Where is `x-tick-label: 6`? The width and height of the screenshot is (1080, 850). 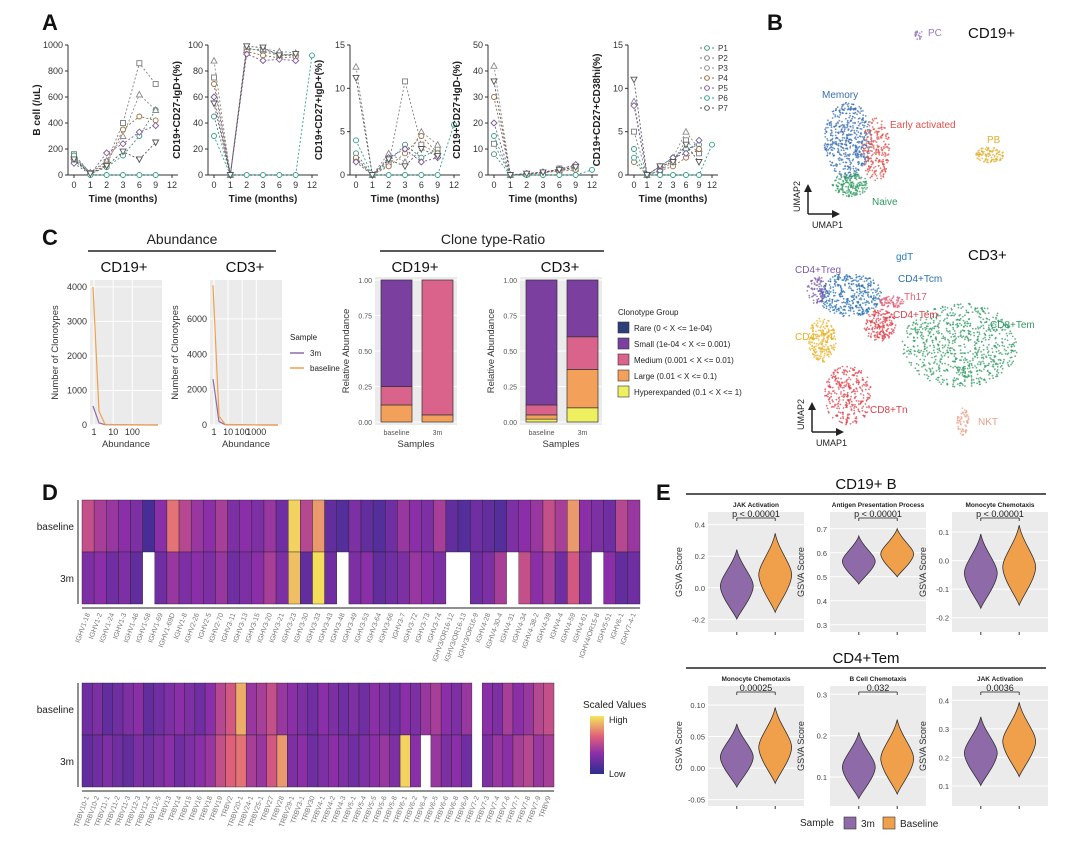
x-tick-label: 6 is located at coordinates (559, 185).